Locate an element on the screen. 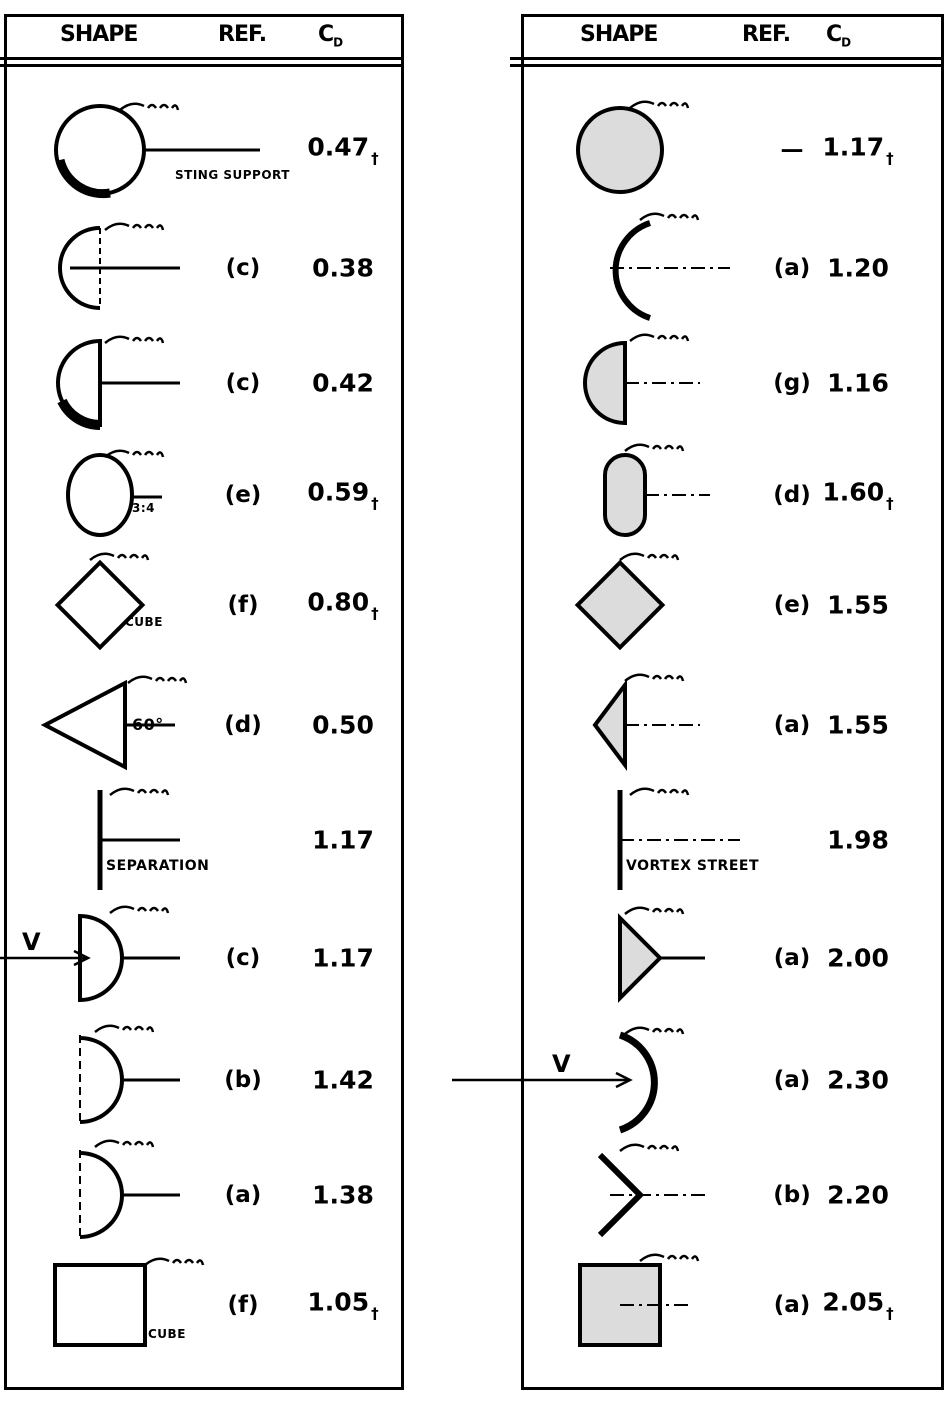  drag-coefficient-value: 2.05 † is located at coordinates (857, 1305).